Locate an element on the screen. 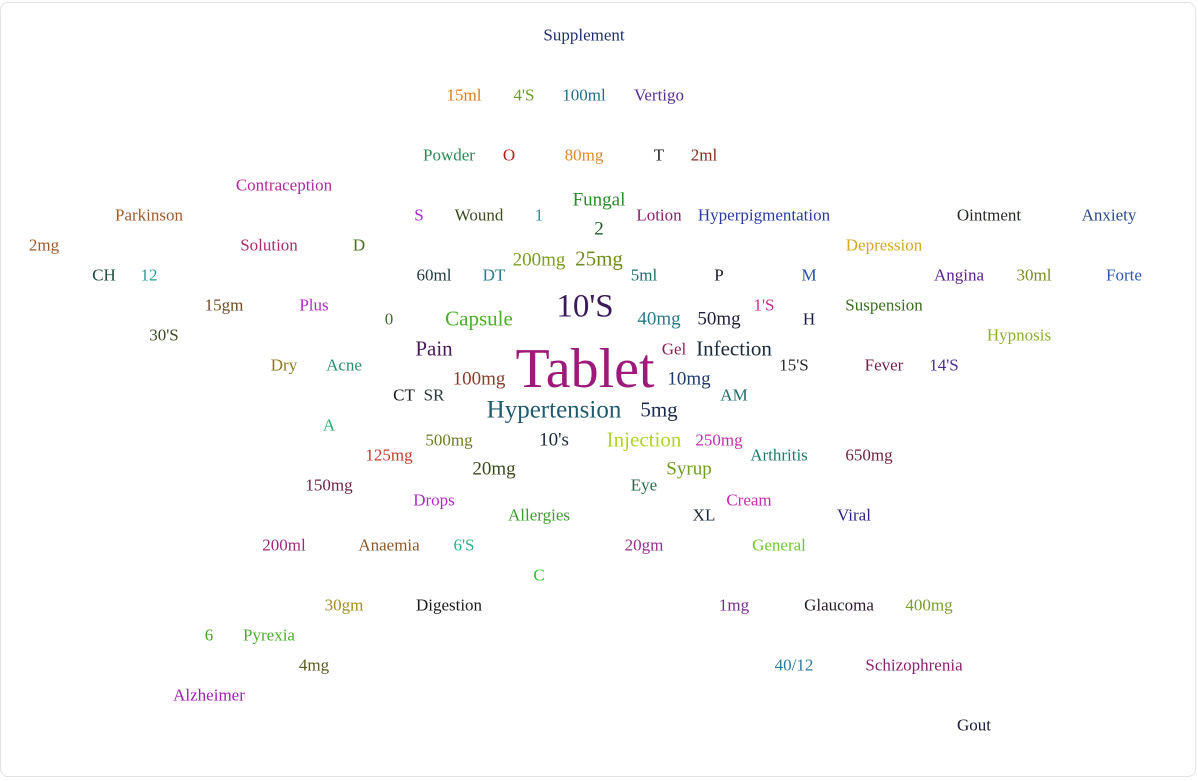 This screenshot has width=1198, height=781. cloud-word: Gout is located at coordinates (974, 725).